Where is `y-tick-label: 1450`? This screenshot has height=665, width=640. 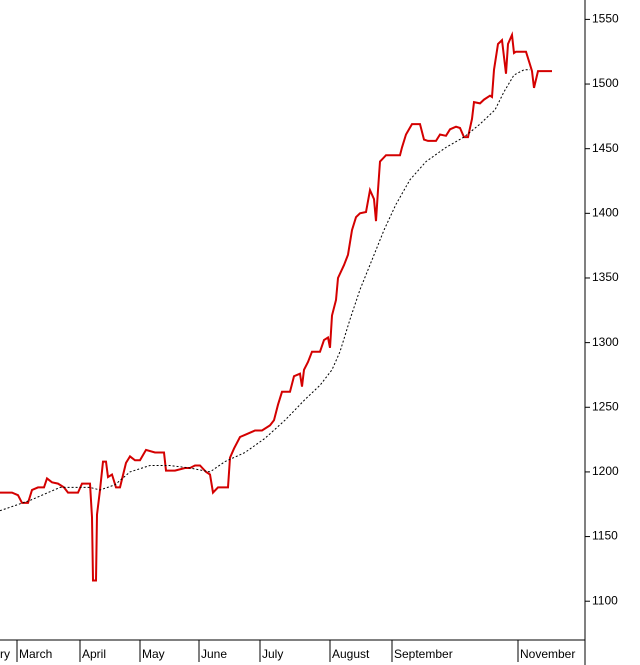 y-tick-label: 1450 is located at coordinates (605, 148).